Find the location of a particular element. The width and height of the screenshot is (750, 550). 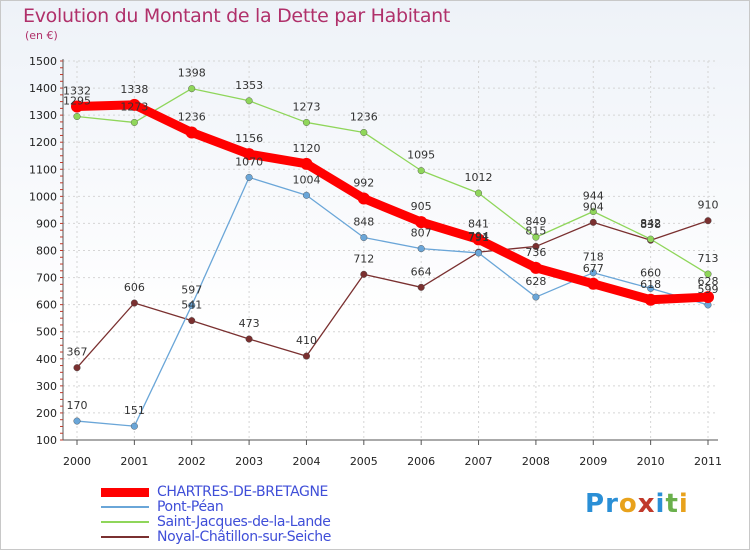

data-label: 618 is located at coordinates (650, 284).